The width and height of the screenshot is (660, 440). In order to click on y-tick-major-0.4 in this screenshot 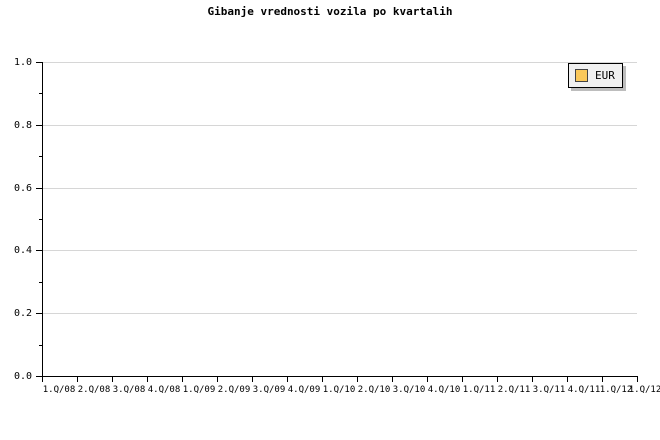, I will do `click(39, 251)`.